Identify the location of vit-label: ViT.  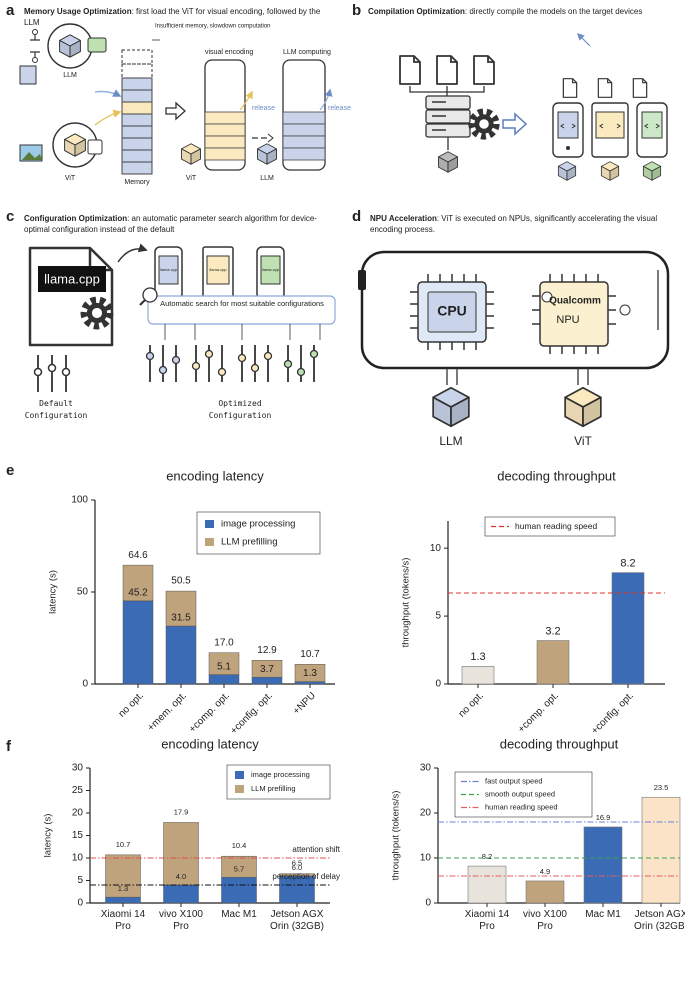
(583, 441).